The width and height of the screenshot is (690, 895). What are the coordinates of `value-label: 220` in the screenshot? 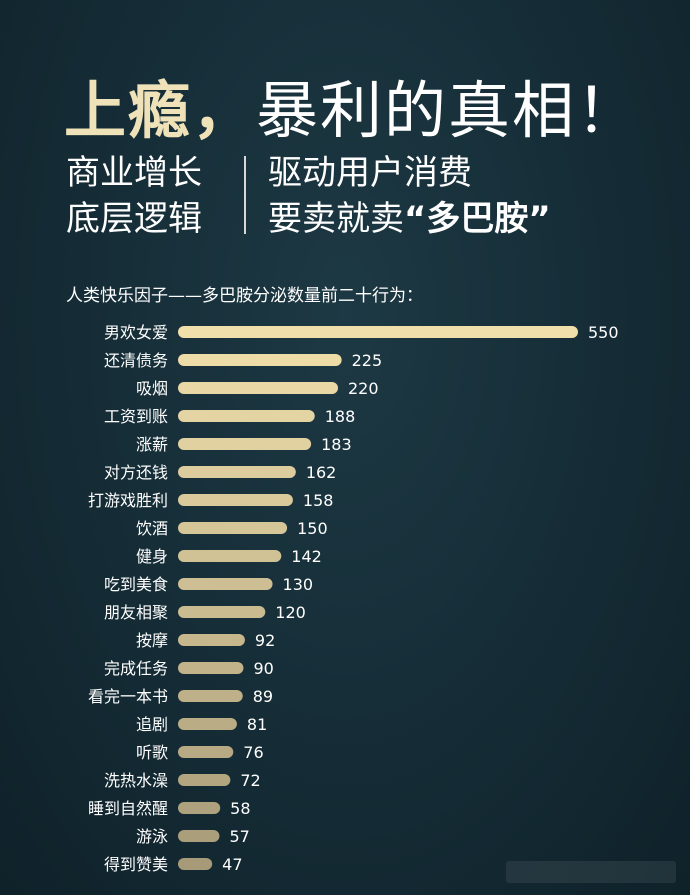 It's located at (363, 388).